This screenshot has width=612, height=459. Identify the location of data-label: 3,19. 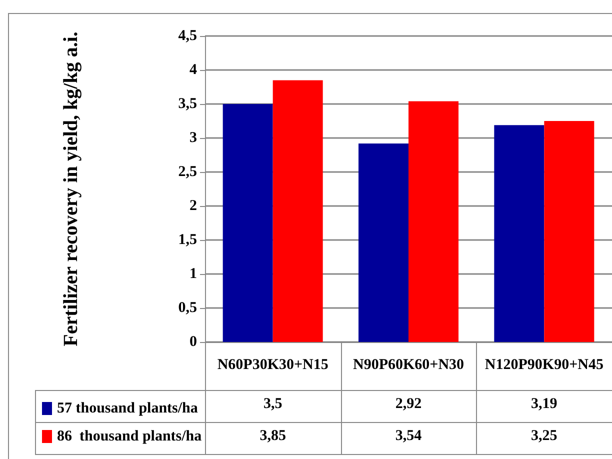
(544, 404).